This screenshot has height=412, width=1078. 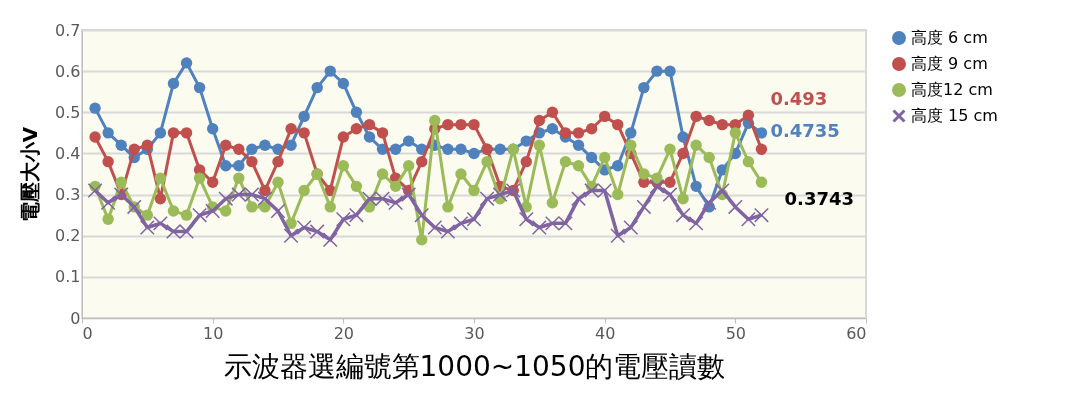 I want to click on y-axis-title: 電壓大小V, so click(x=30, y=174).